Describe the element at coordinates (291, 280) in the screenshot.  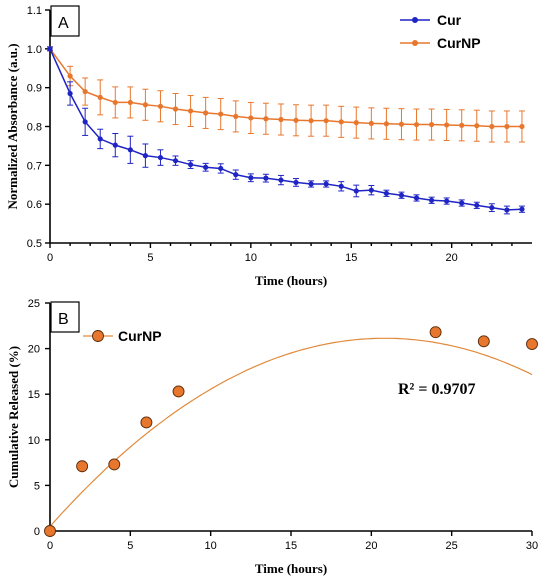
I see `chart-a-x-axis-title: Time (hours)` at that location.